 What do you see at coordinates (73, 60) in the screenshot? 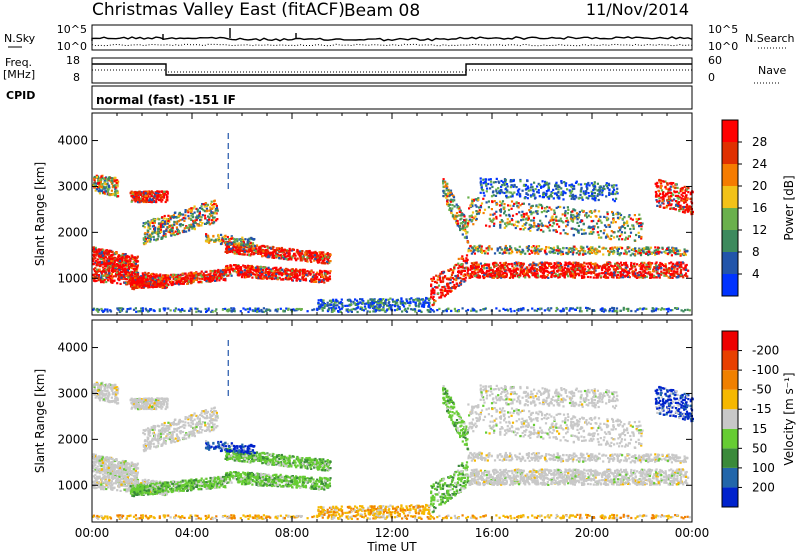
I see `freq-tick-top: 18` at bounding box center [73, 60].